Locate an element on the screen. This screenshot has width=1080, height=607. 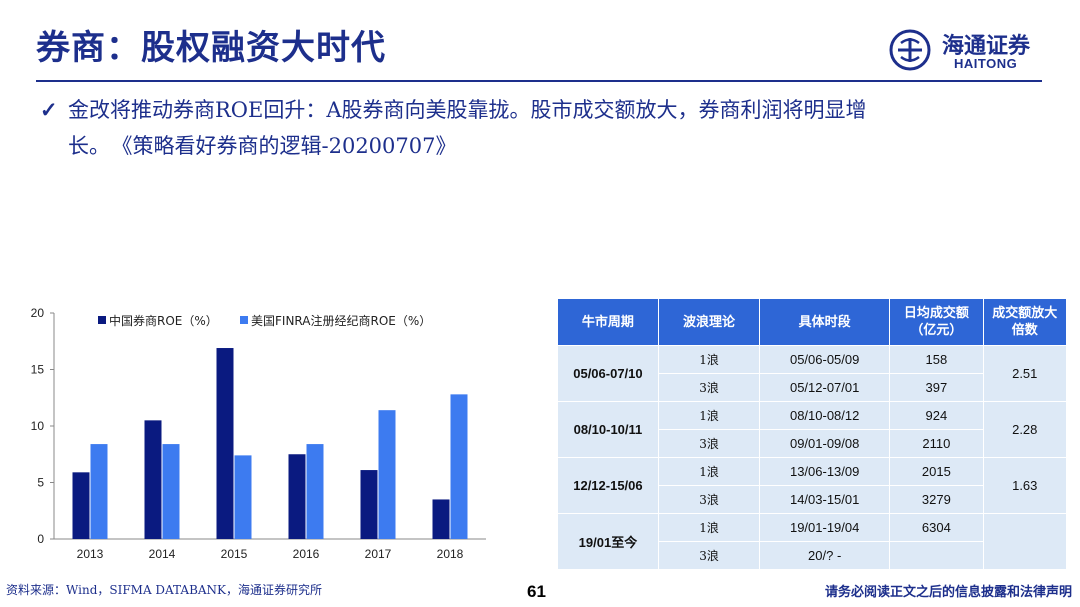
table-row: 3浪 20/? - is located at coordinates (812, 555).